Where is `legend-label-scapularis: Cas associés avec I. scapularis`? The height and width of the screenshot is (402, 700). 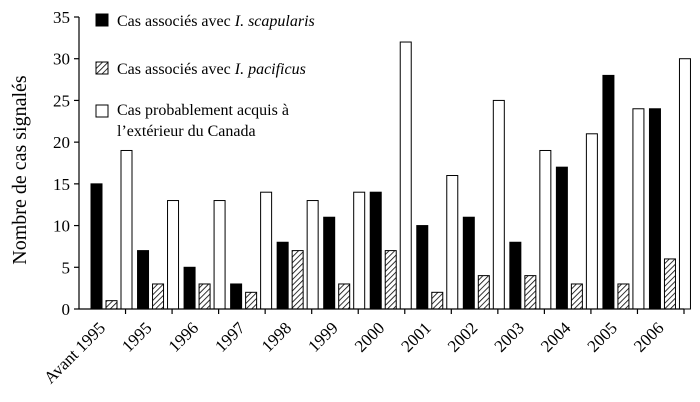 legend-label-scapularis: Cas associés avec I. scapularis is located at coordinates (216, 21).